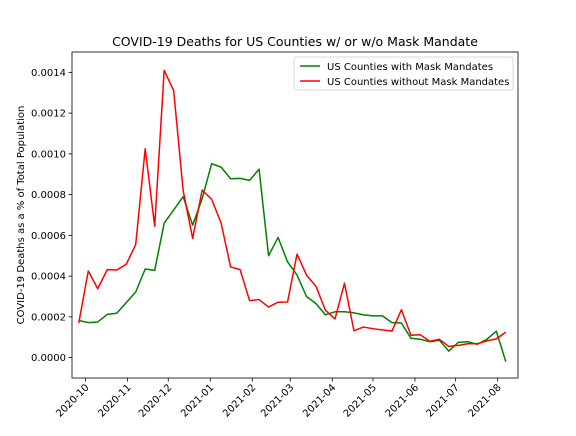 The height and width of the screenshot is (436, 576). Describe the element at coordinates (410, 67) in the screenshot. I see `legend-label-with-mandates: US Counties with Mask Mandates` at that location.